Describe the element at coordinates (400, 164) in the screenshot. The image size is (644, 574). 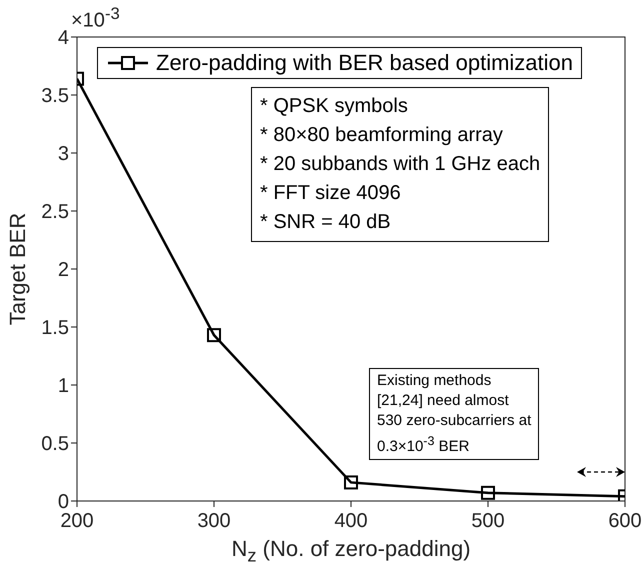
I see `annotation: * QPSK symbols * 80×80 beamforming array * 20 subbands with 1 GHz each * FFT size 4096 * SNR = 40 dB` at that location.